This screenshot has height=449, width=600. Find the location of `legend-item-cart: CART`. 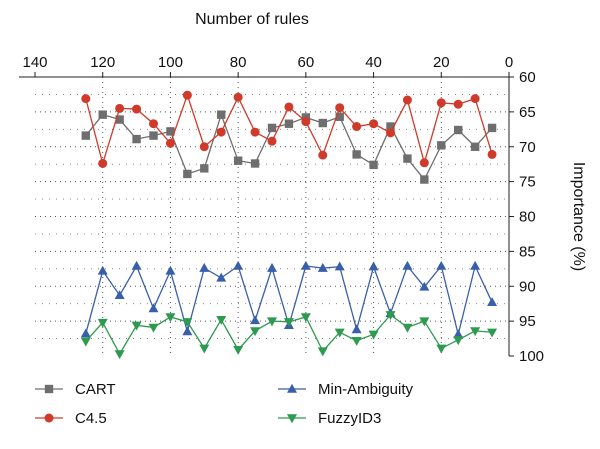

legend-item-cart: CART is located at coordinates (75, 389).